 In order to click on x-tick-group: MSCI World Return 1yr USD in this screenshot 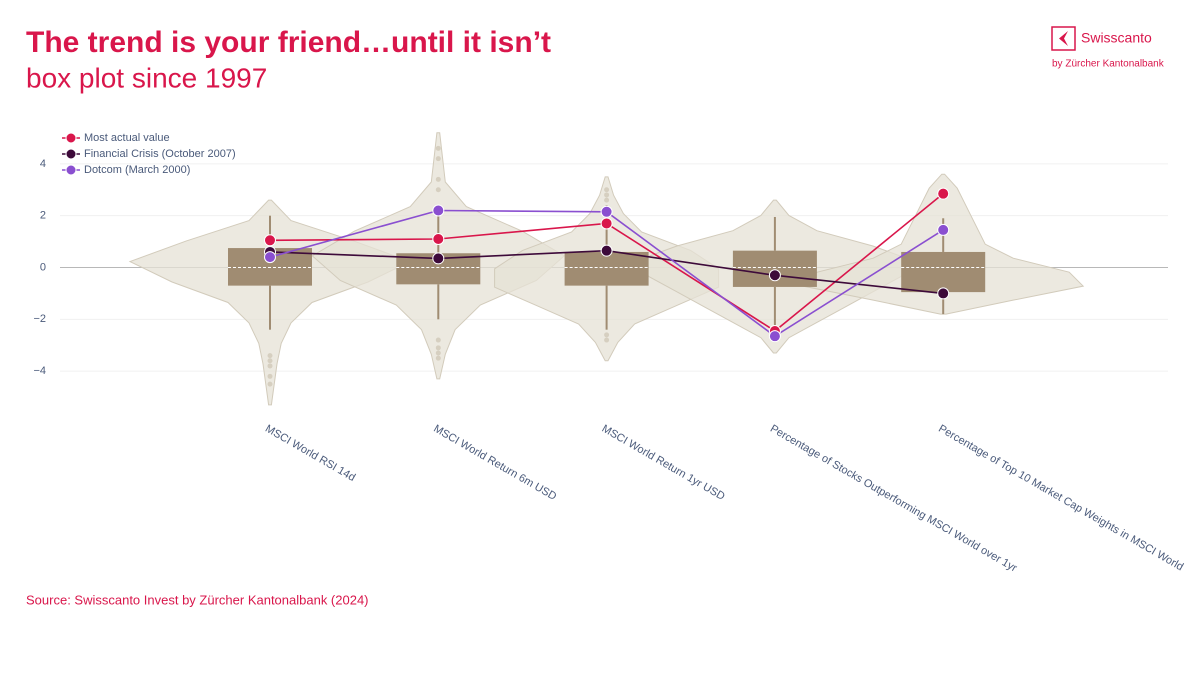, I will do `click(663, 463)`.